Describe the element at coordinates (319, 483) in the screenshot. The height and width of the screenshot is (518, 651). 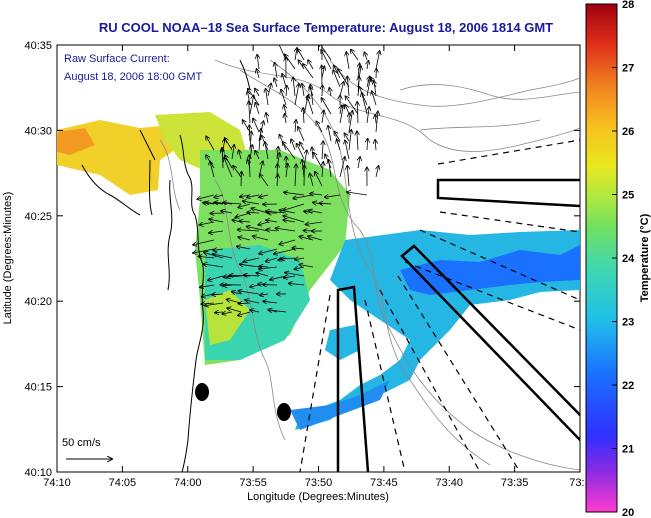
I see `x-tick-label: 73:50` at that location.